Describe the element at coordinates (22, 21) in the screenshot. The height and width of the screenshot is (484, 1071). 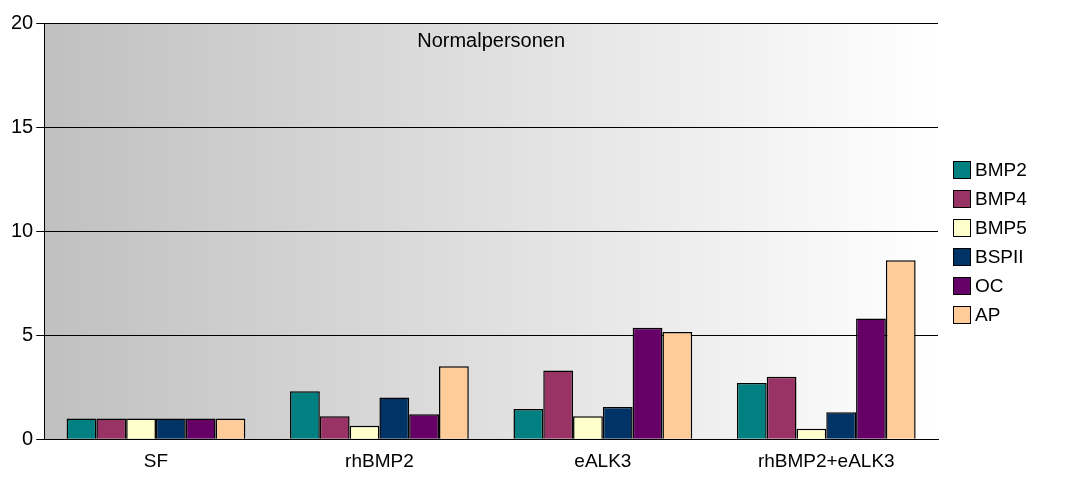
I see `y-tick-label: 20` at that location.